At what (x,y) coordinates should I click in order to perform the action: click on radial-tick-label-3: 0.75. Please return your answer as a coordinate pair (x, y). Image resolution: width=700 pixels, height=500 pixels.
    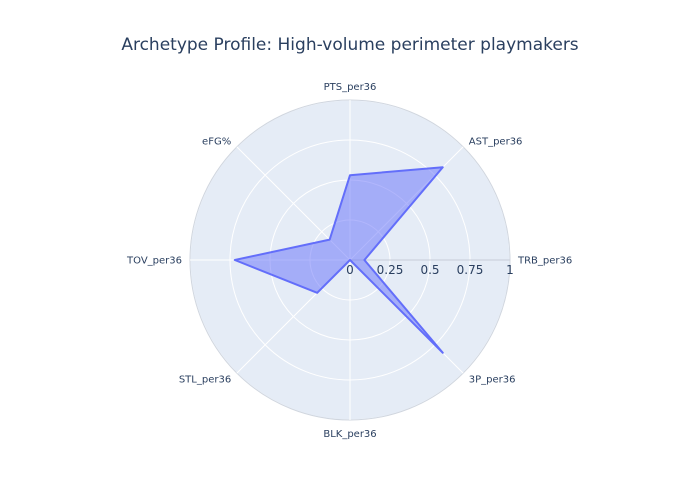
    Looking at the image, I should click on (470, 270).